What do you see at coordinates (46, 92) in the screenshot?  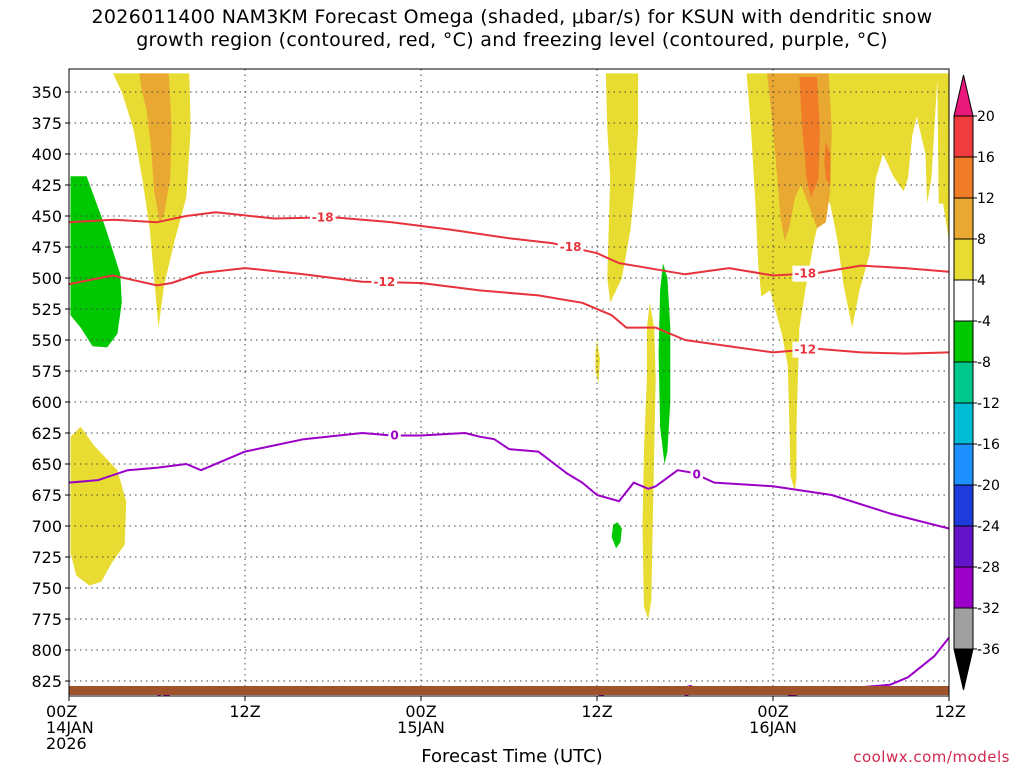 I see `y-tick-label-350: 350` at bounding box center [46, 92].